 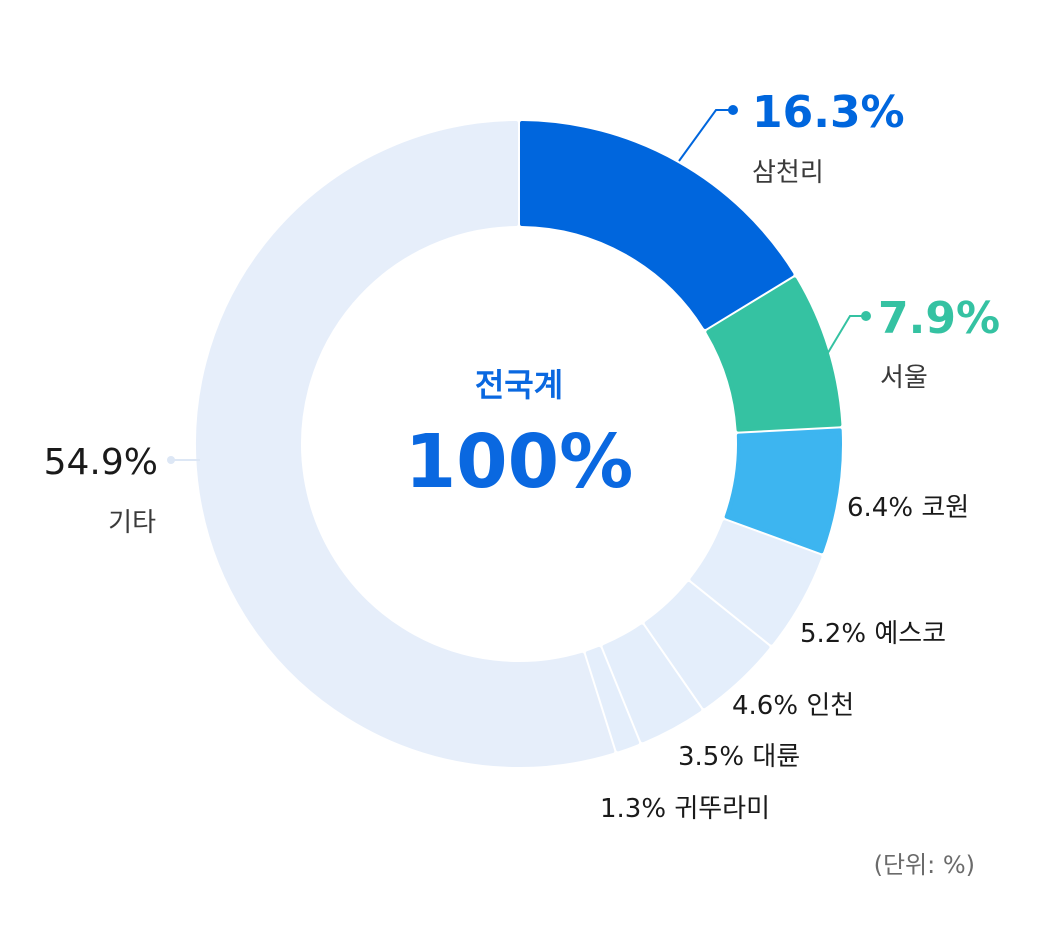 What do you see at coordinates (519, 462) in the screenshot?
I see `center-value: 100%` at bounding box center [519, 462].